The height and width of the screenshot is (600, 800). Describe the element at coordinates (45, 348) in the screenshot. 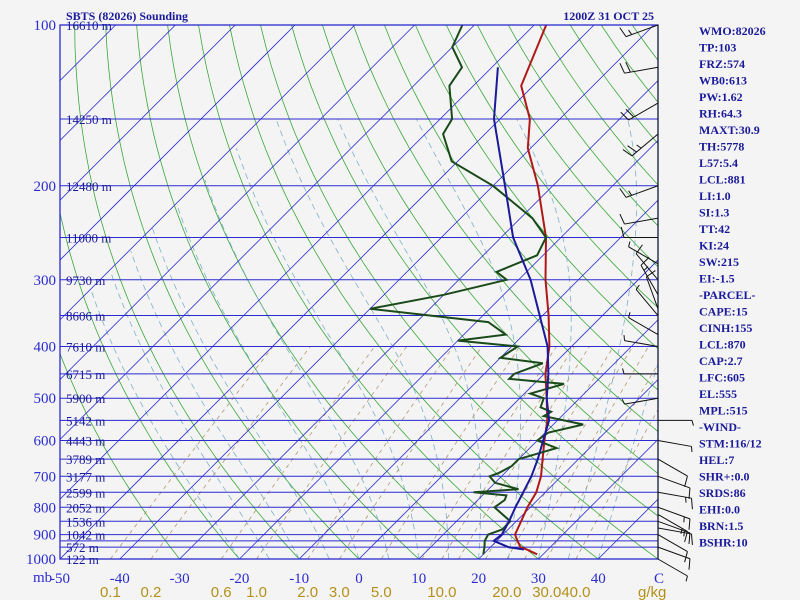

I see `pressure-tick-label: 400` at that location.